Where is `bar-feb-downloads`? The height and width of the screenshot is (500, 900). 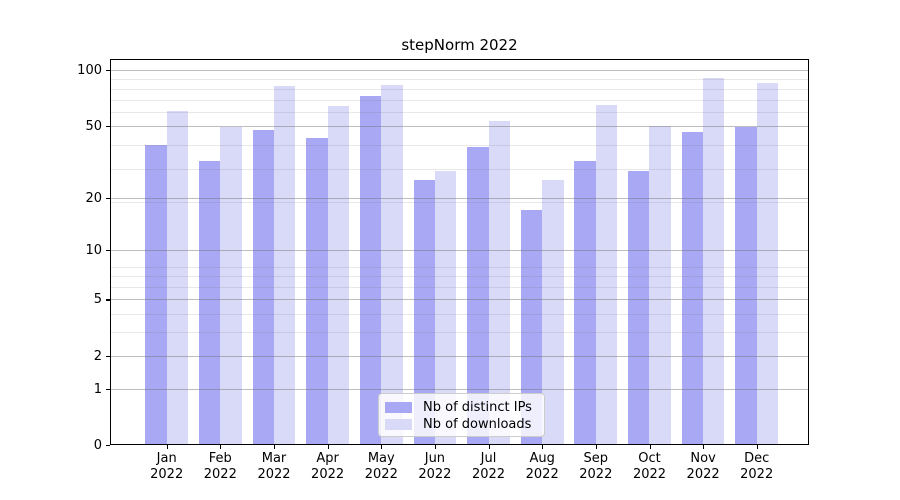 bar-feb-downloads is located at coordinates (231, 286).